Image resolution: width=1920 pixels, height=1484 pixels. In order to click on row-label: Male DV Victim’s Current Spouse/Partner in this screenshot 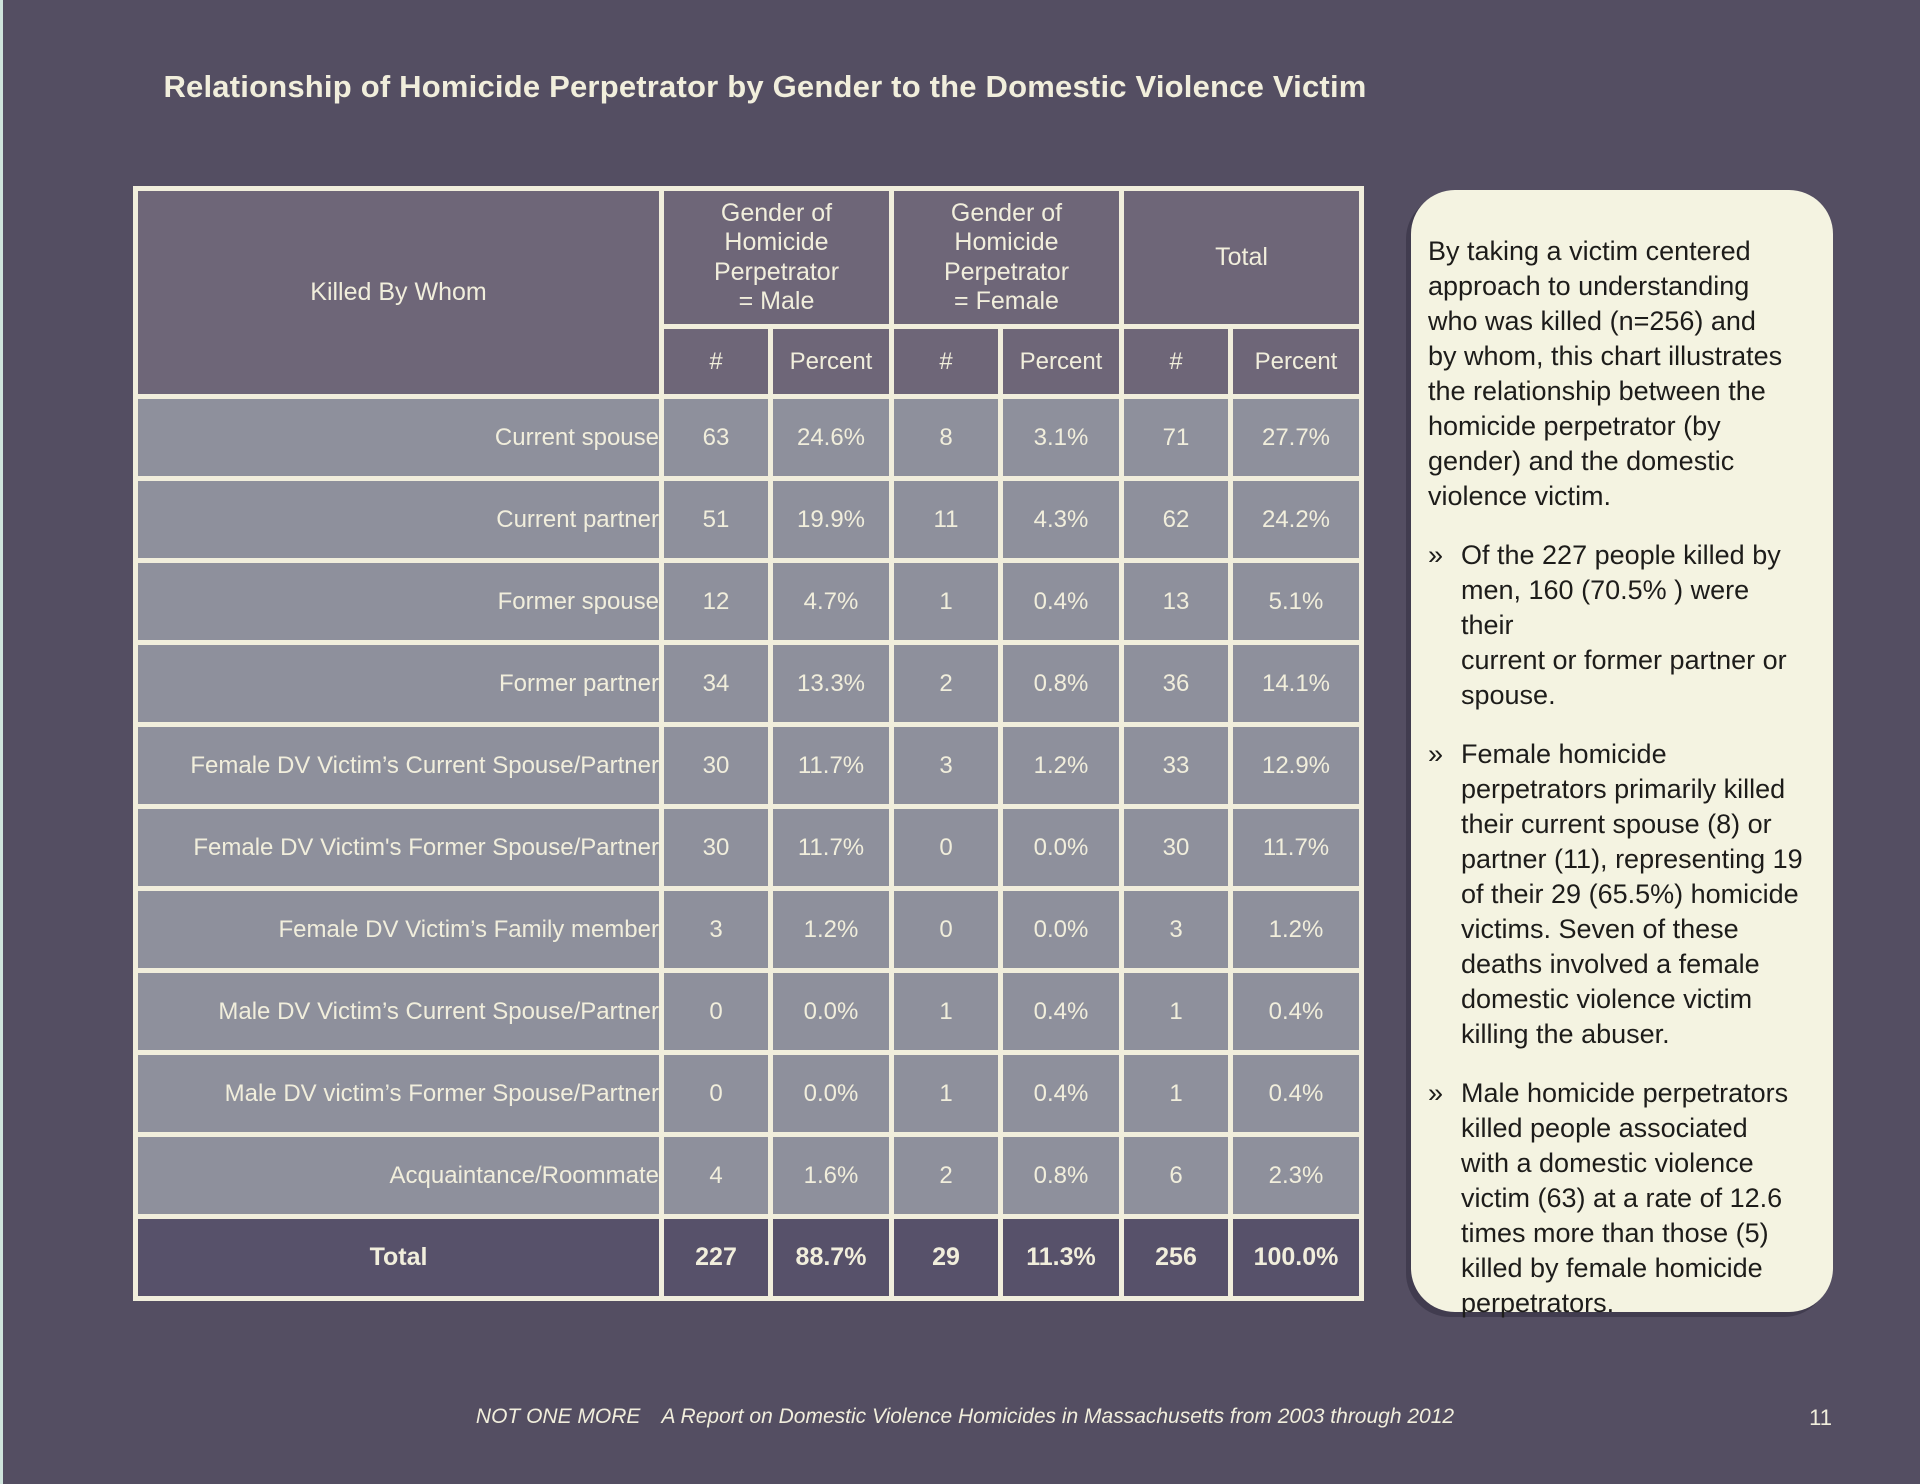, I will do `click(398, 1011)`.